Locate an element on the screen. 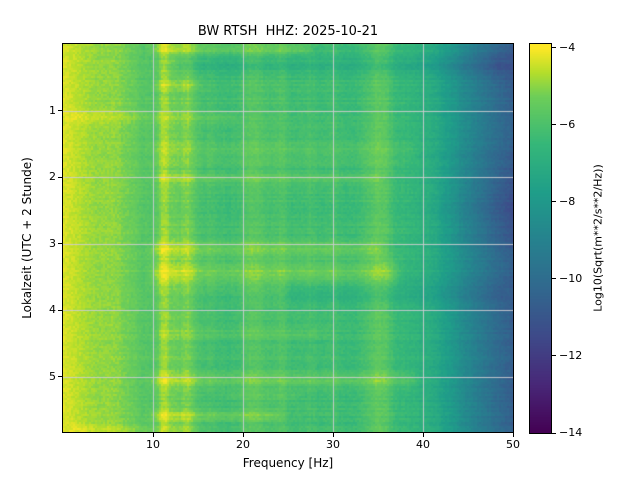 This screenshot has height=480, width=640. colorbar-label: Log10(Sqrt(m**2/s**2/Hz)) is located at coordinates (598, 238).